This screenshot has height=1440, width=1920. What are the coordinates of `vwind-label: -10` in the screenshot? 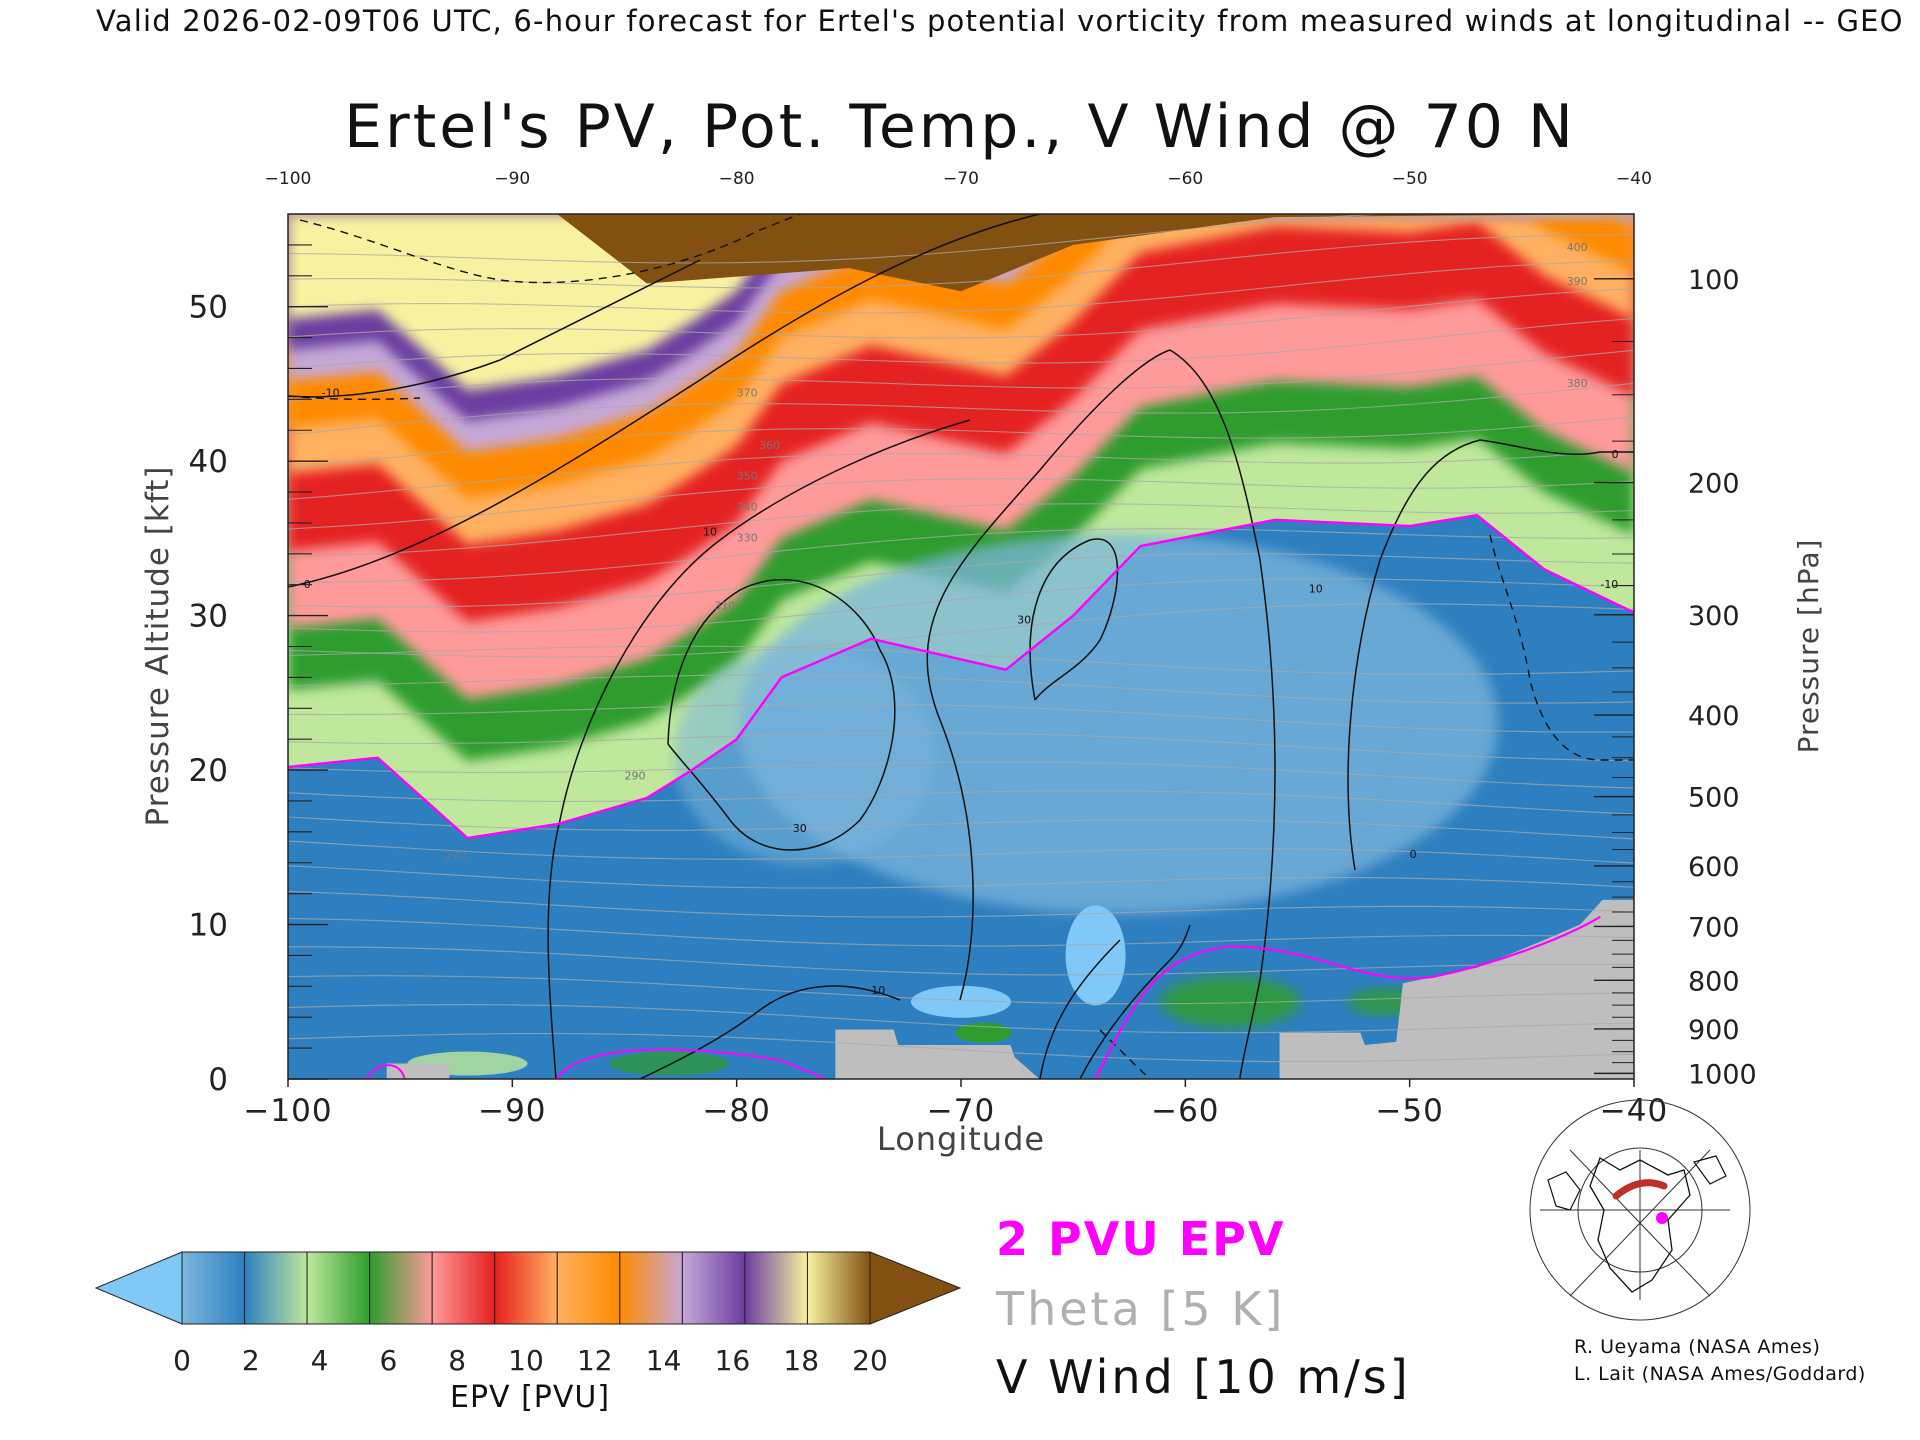 It's located at (331, 392).